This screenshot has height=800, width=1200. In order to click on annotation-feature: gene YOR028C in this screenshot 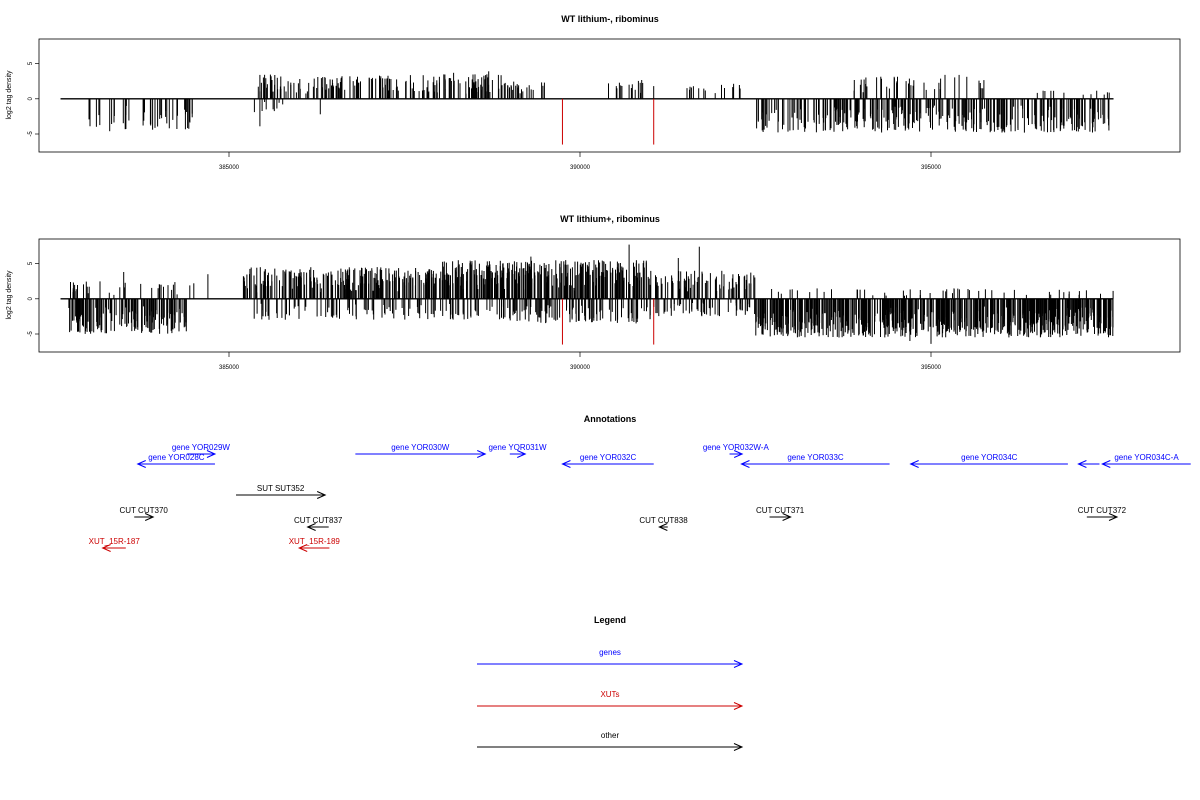, I will do `click(175, 460)`.